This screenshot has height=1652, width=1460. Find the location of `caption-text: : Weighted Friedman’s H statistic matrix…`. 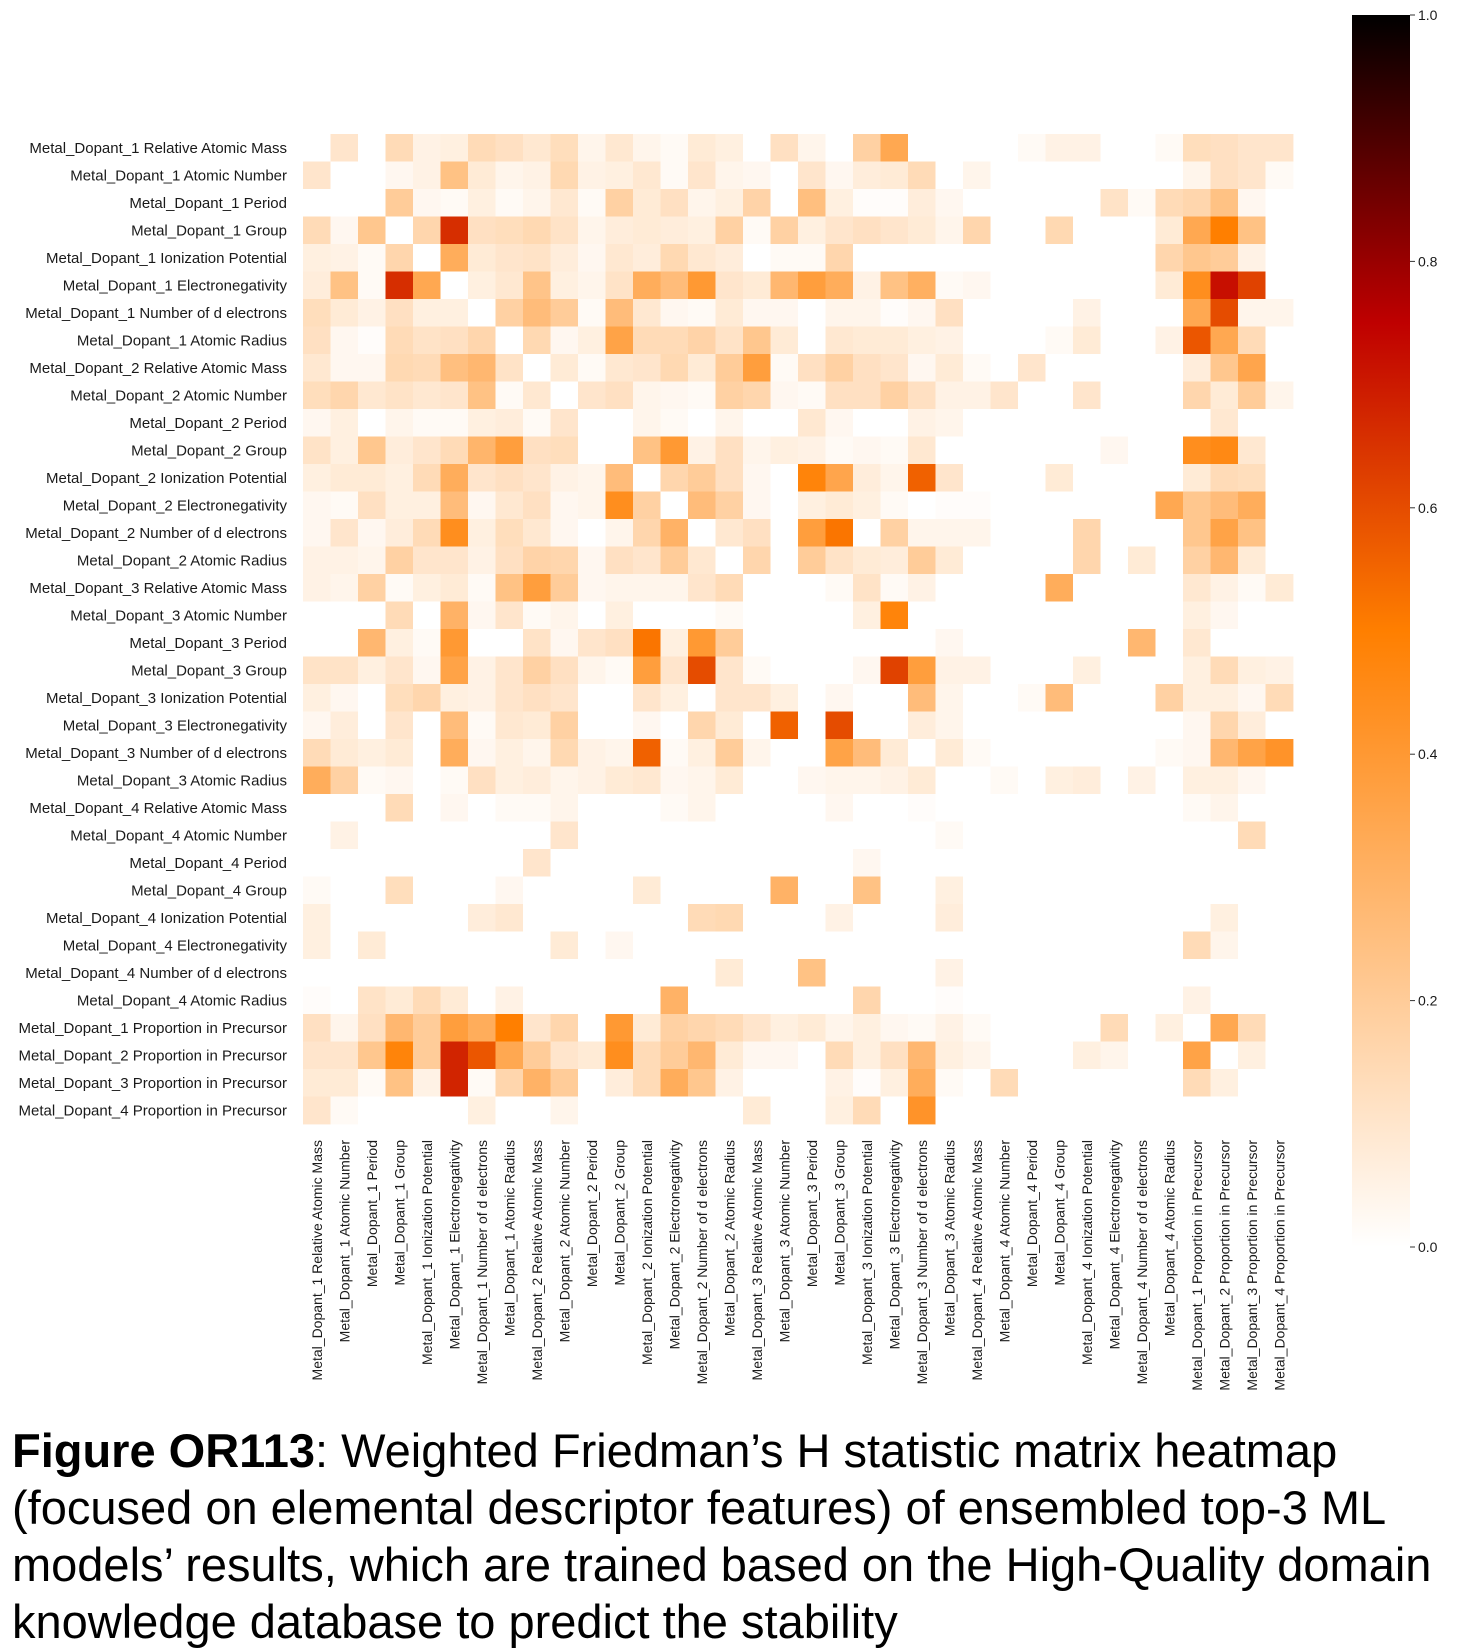

caption-text: : Weighted Friedman’s H statistic matrix… is located at coordinates (722, 1536).